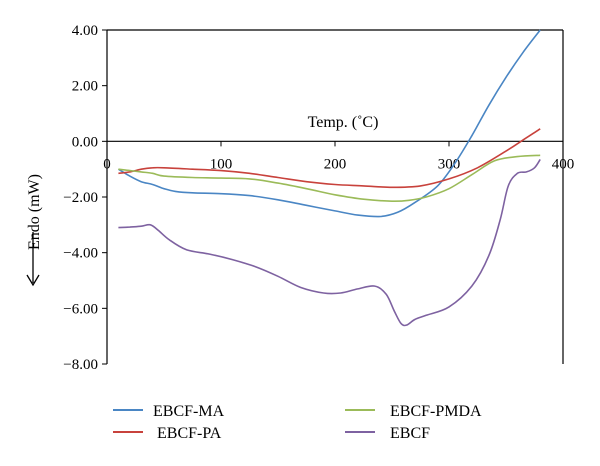  Describe the element at coordinates (563, 164) in the screenshot. I see `x-tick-label: 400` at that location.